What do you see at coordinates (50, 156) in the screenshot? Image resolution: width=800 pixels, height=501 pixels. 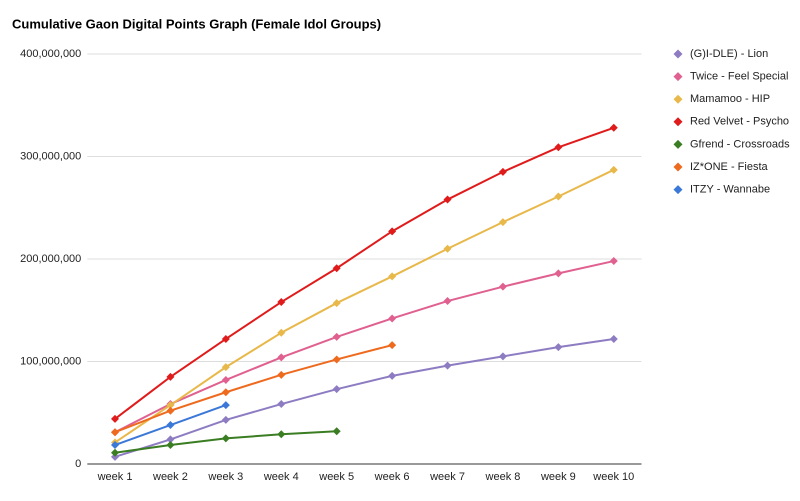 I see `y-tick-label: 300,000,000` at bounding box center [50, 156].